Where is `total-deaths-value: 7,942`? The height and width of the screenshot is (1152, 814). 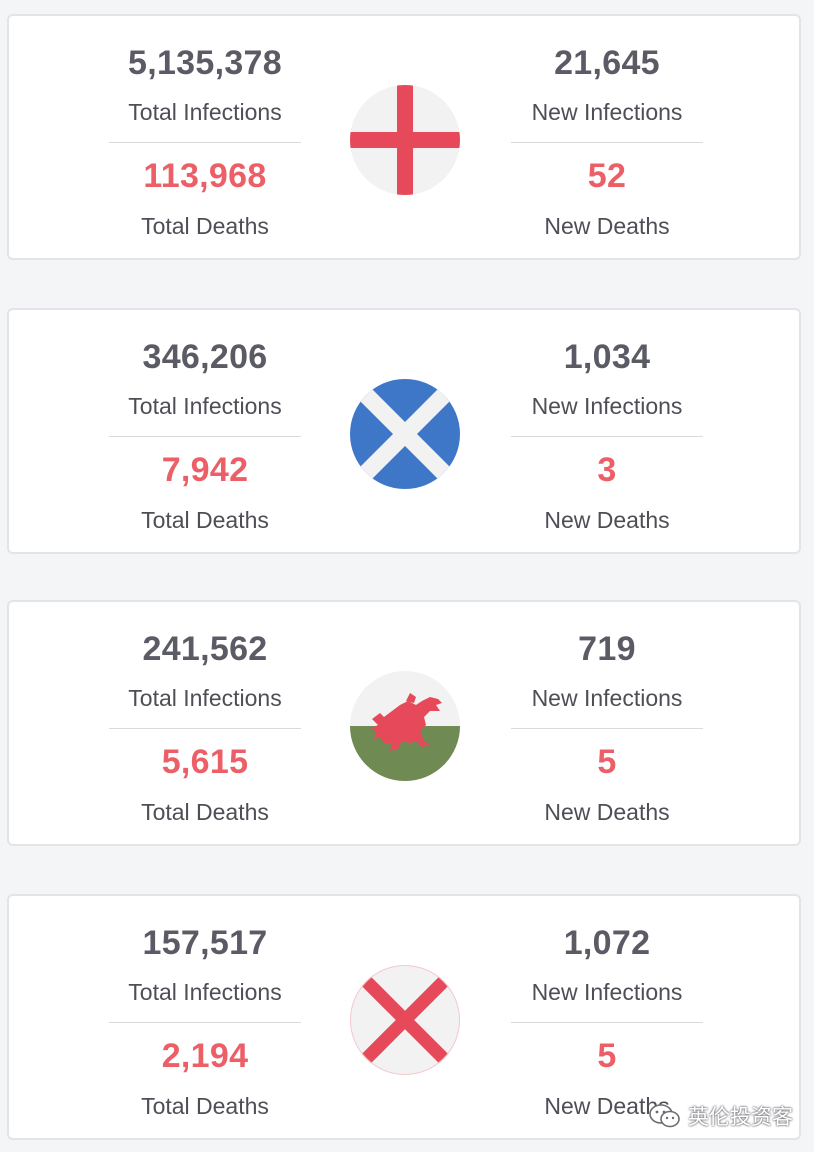
total-deaths-value: 7,942 is located at coordinates (205, 470).